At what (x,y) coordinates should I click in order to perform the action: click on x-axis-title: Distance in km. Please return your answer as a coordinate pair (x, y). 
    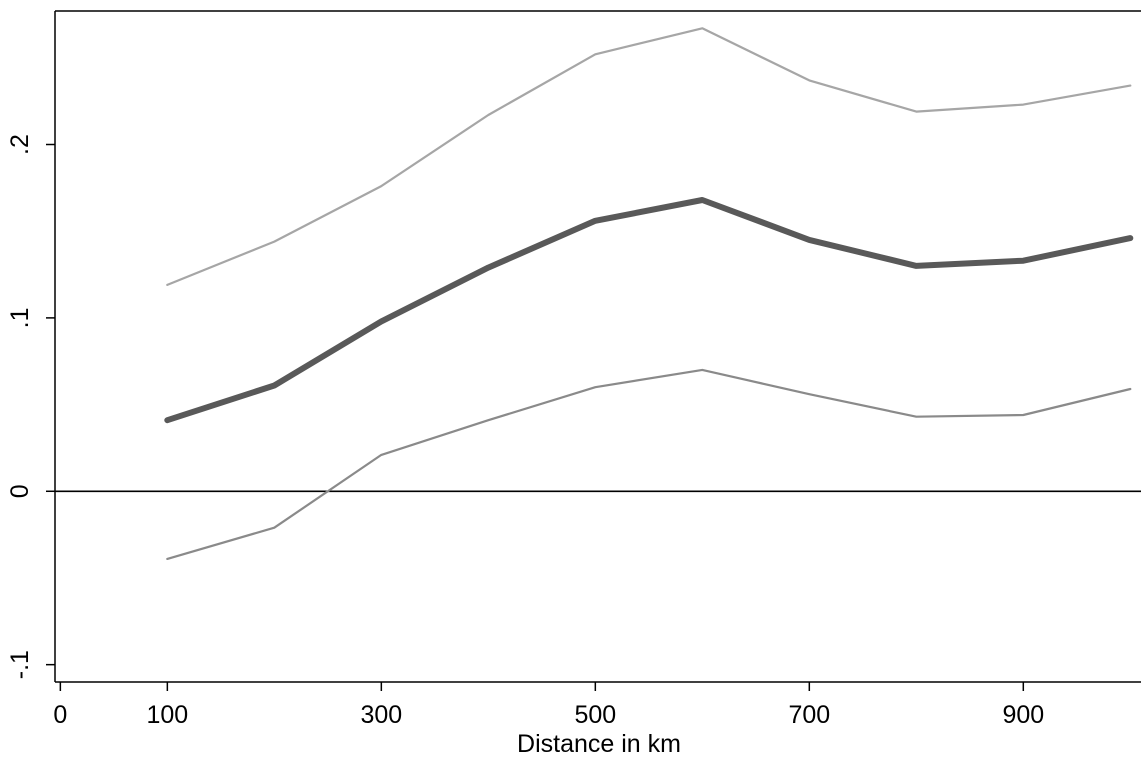
    Looking at the image, I should click on (599, 744).